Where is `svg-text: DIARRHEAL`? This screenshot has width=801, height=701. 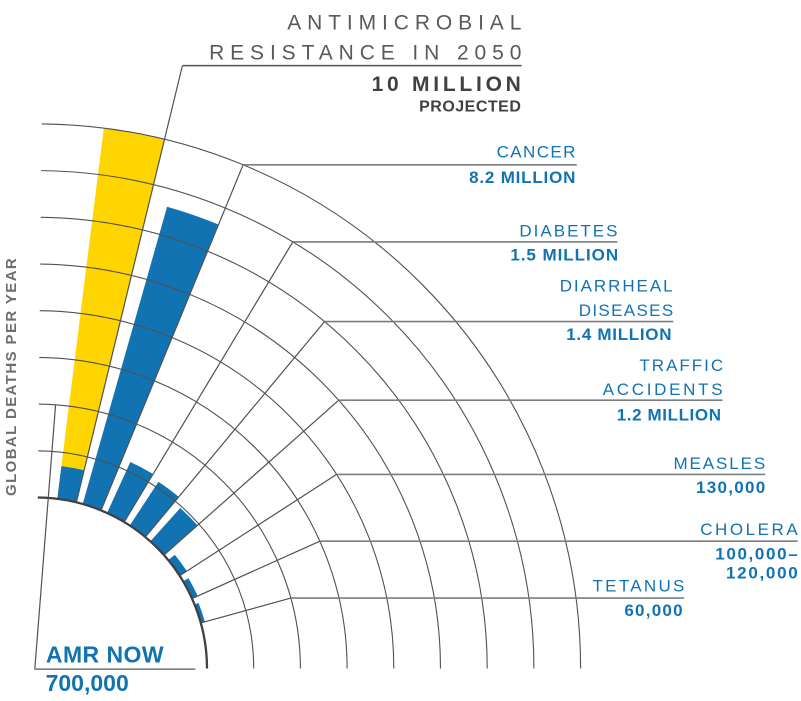 svg-text: DIARRHEAL is located at coordinates (617, 285).